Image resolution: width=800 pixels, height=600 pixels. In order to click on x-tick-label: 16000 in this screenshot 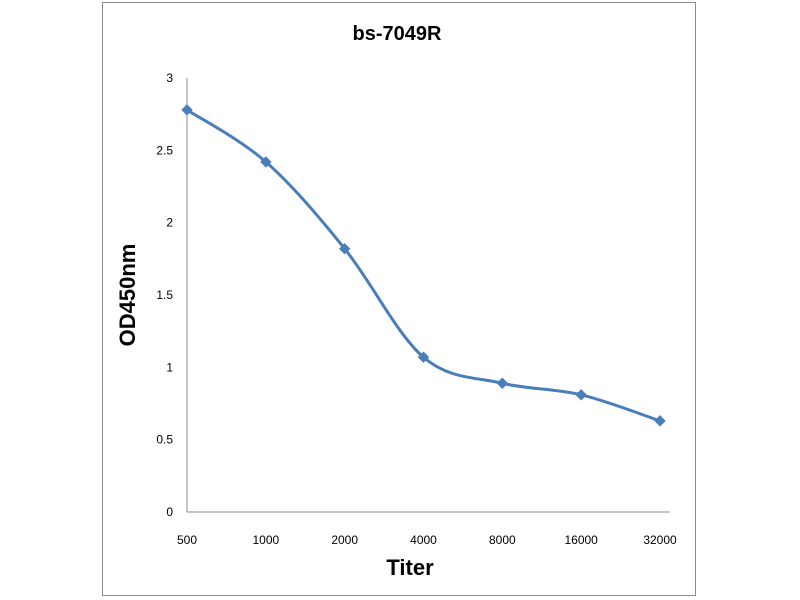, I will do `click(581, 540)`.